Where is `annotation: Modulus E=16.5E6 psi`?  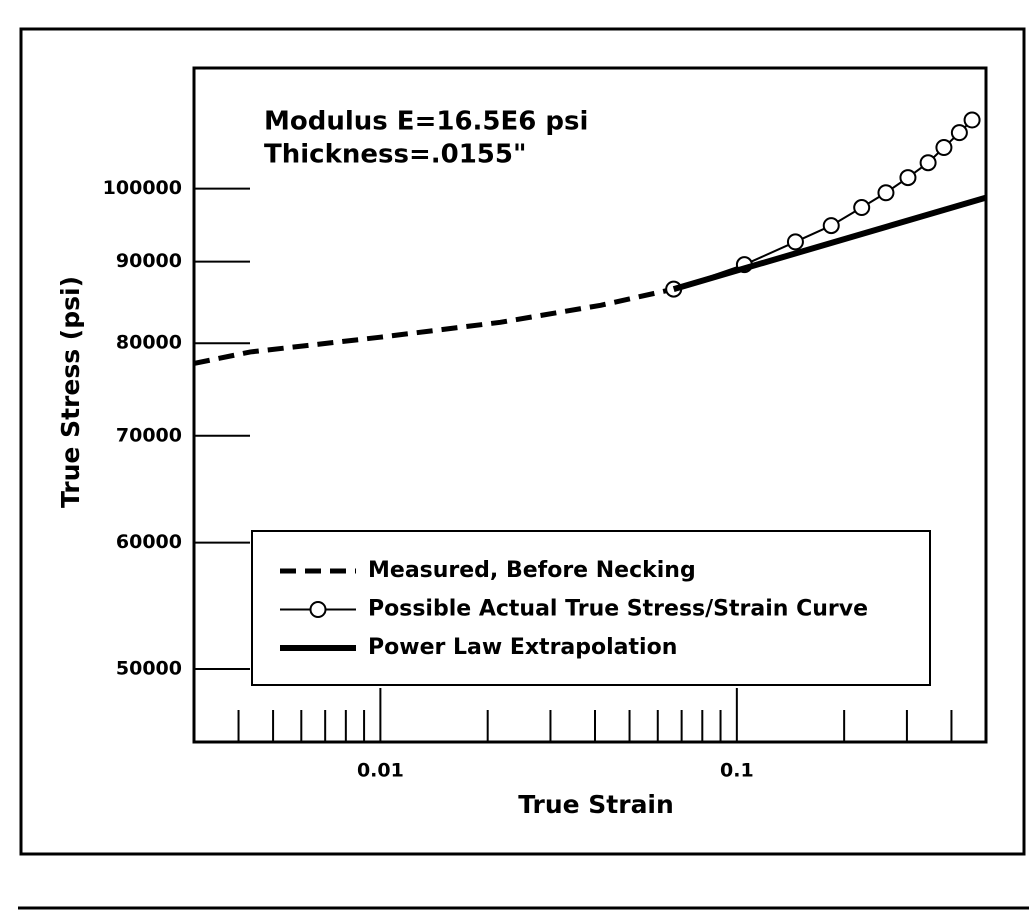
annotation: Modulus E=16.5E6 psi is located at coordinates (426, 122).